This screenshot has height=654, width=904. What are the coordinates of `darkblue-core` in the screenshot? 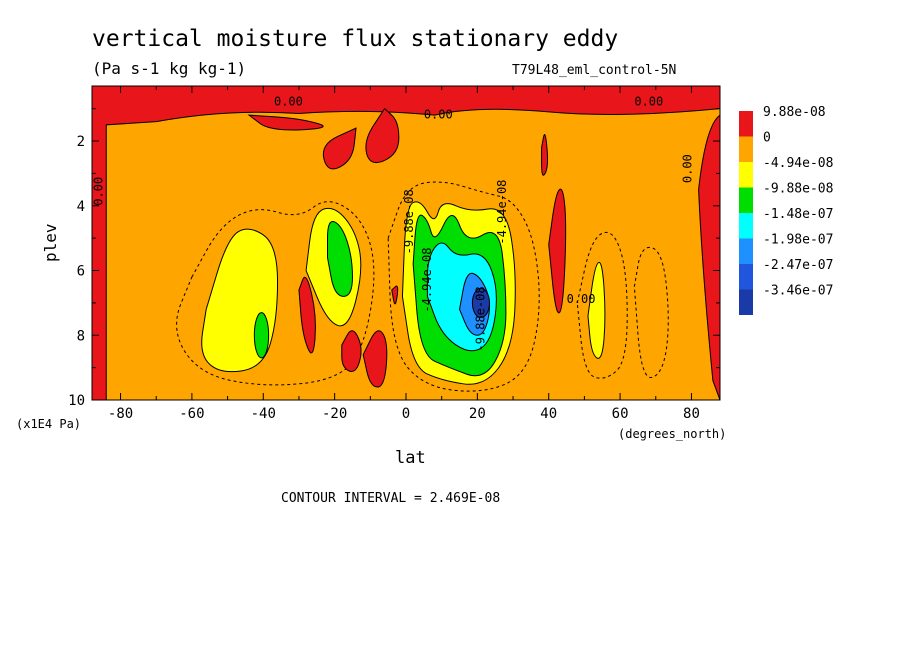 It's located at (480, 302).